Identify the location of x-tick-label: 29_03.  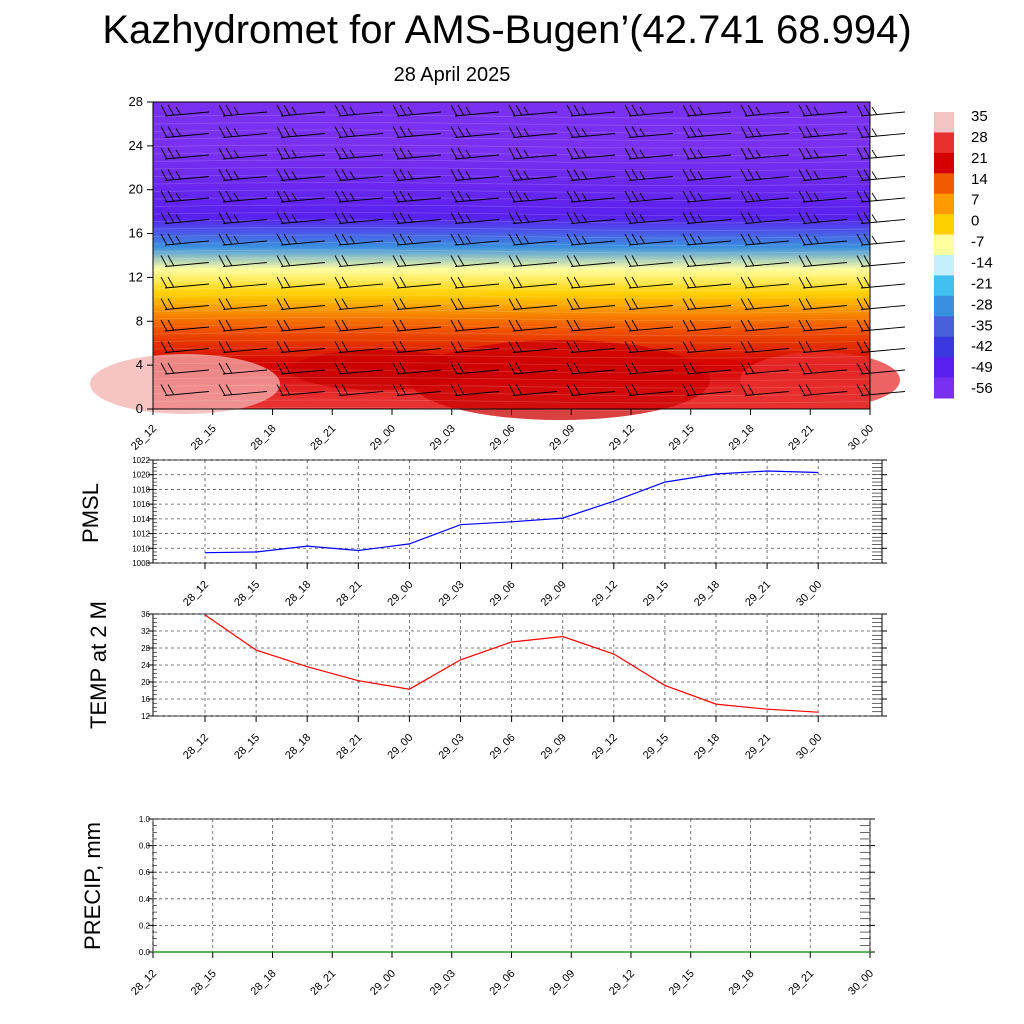
(443, 983).